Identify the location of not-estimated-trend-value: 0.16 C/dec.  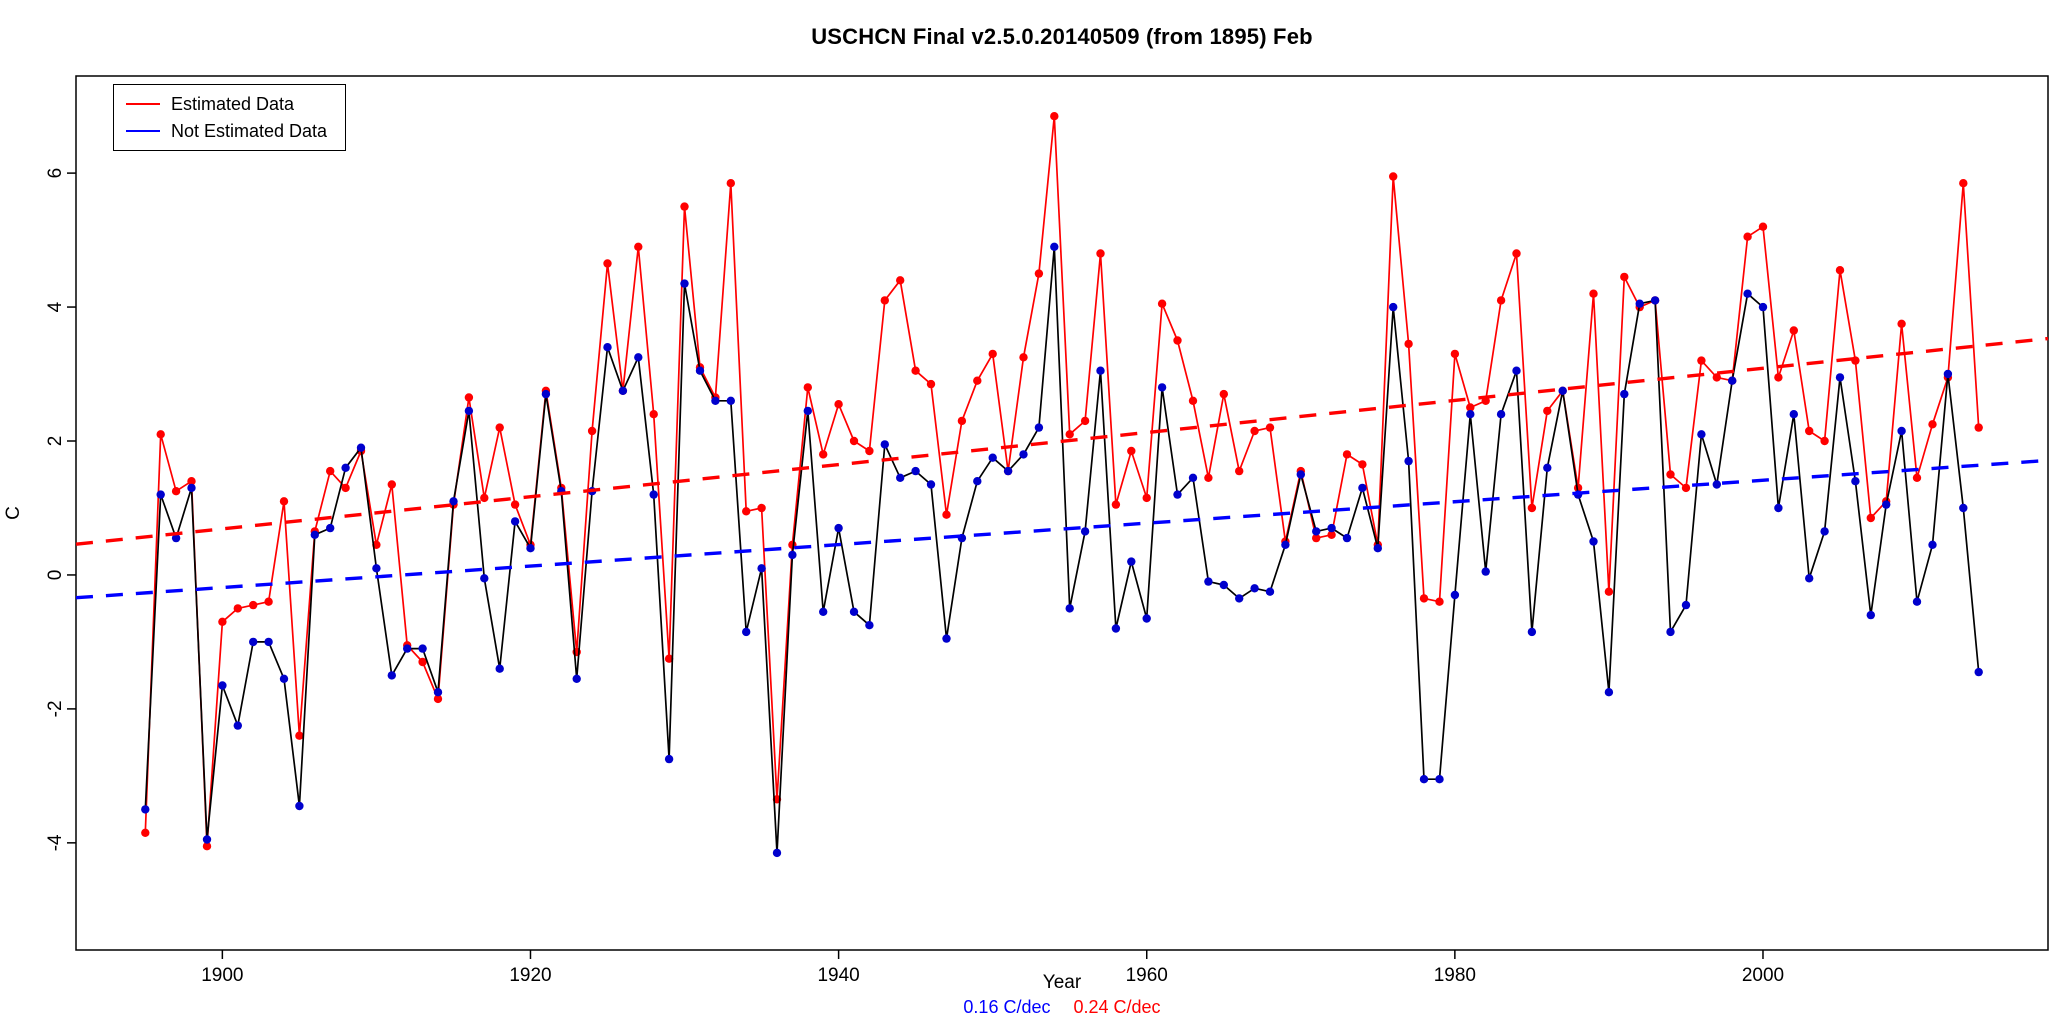
(1007, 1007).